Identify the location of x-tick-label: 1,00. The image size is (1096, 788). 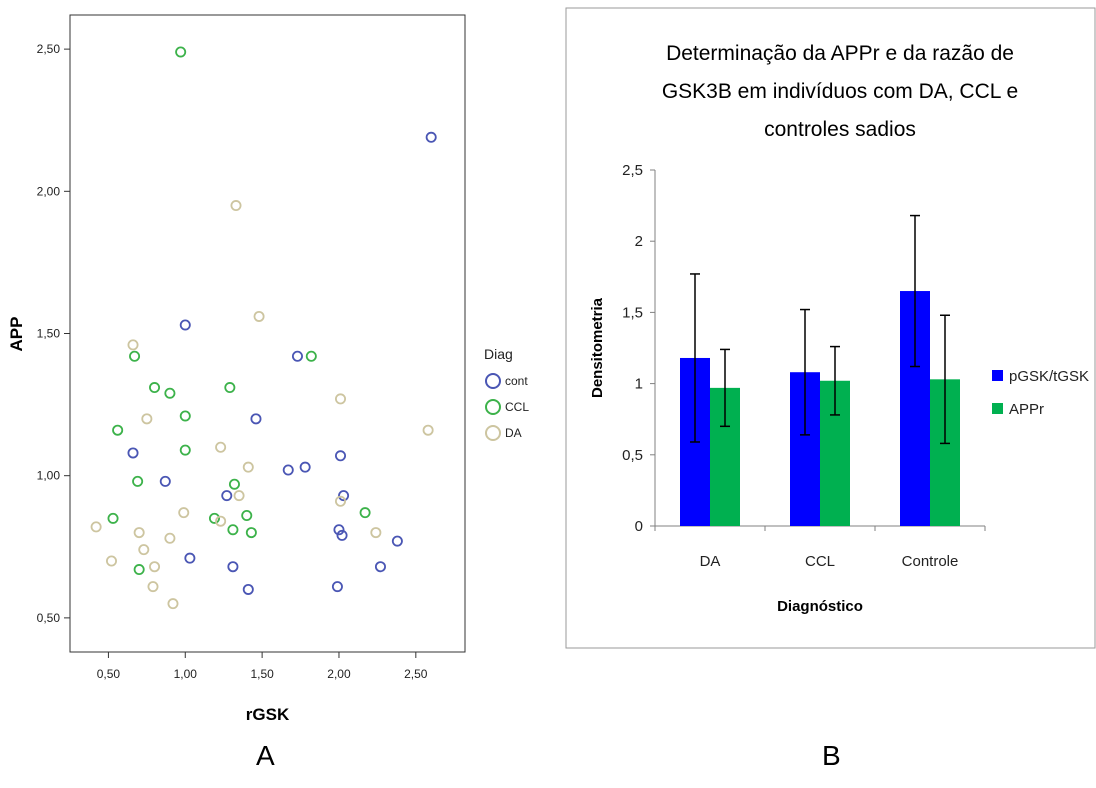
(186, 674).